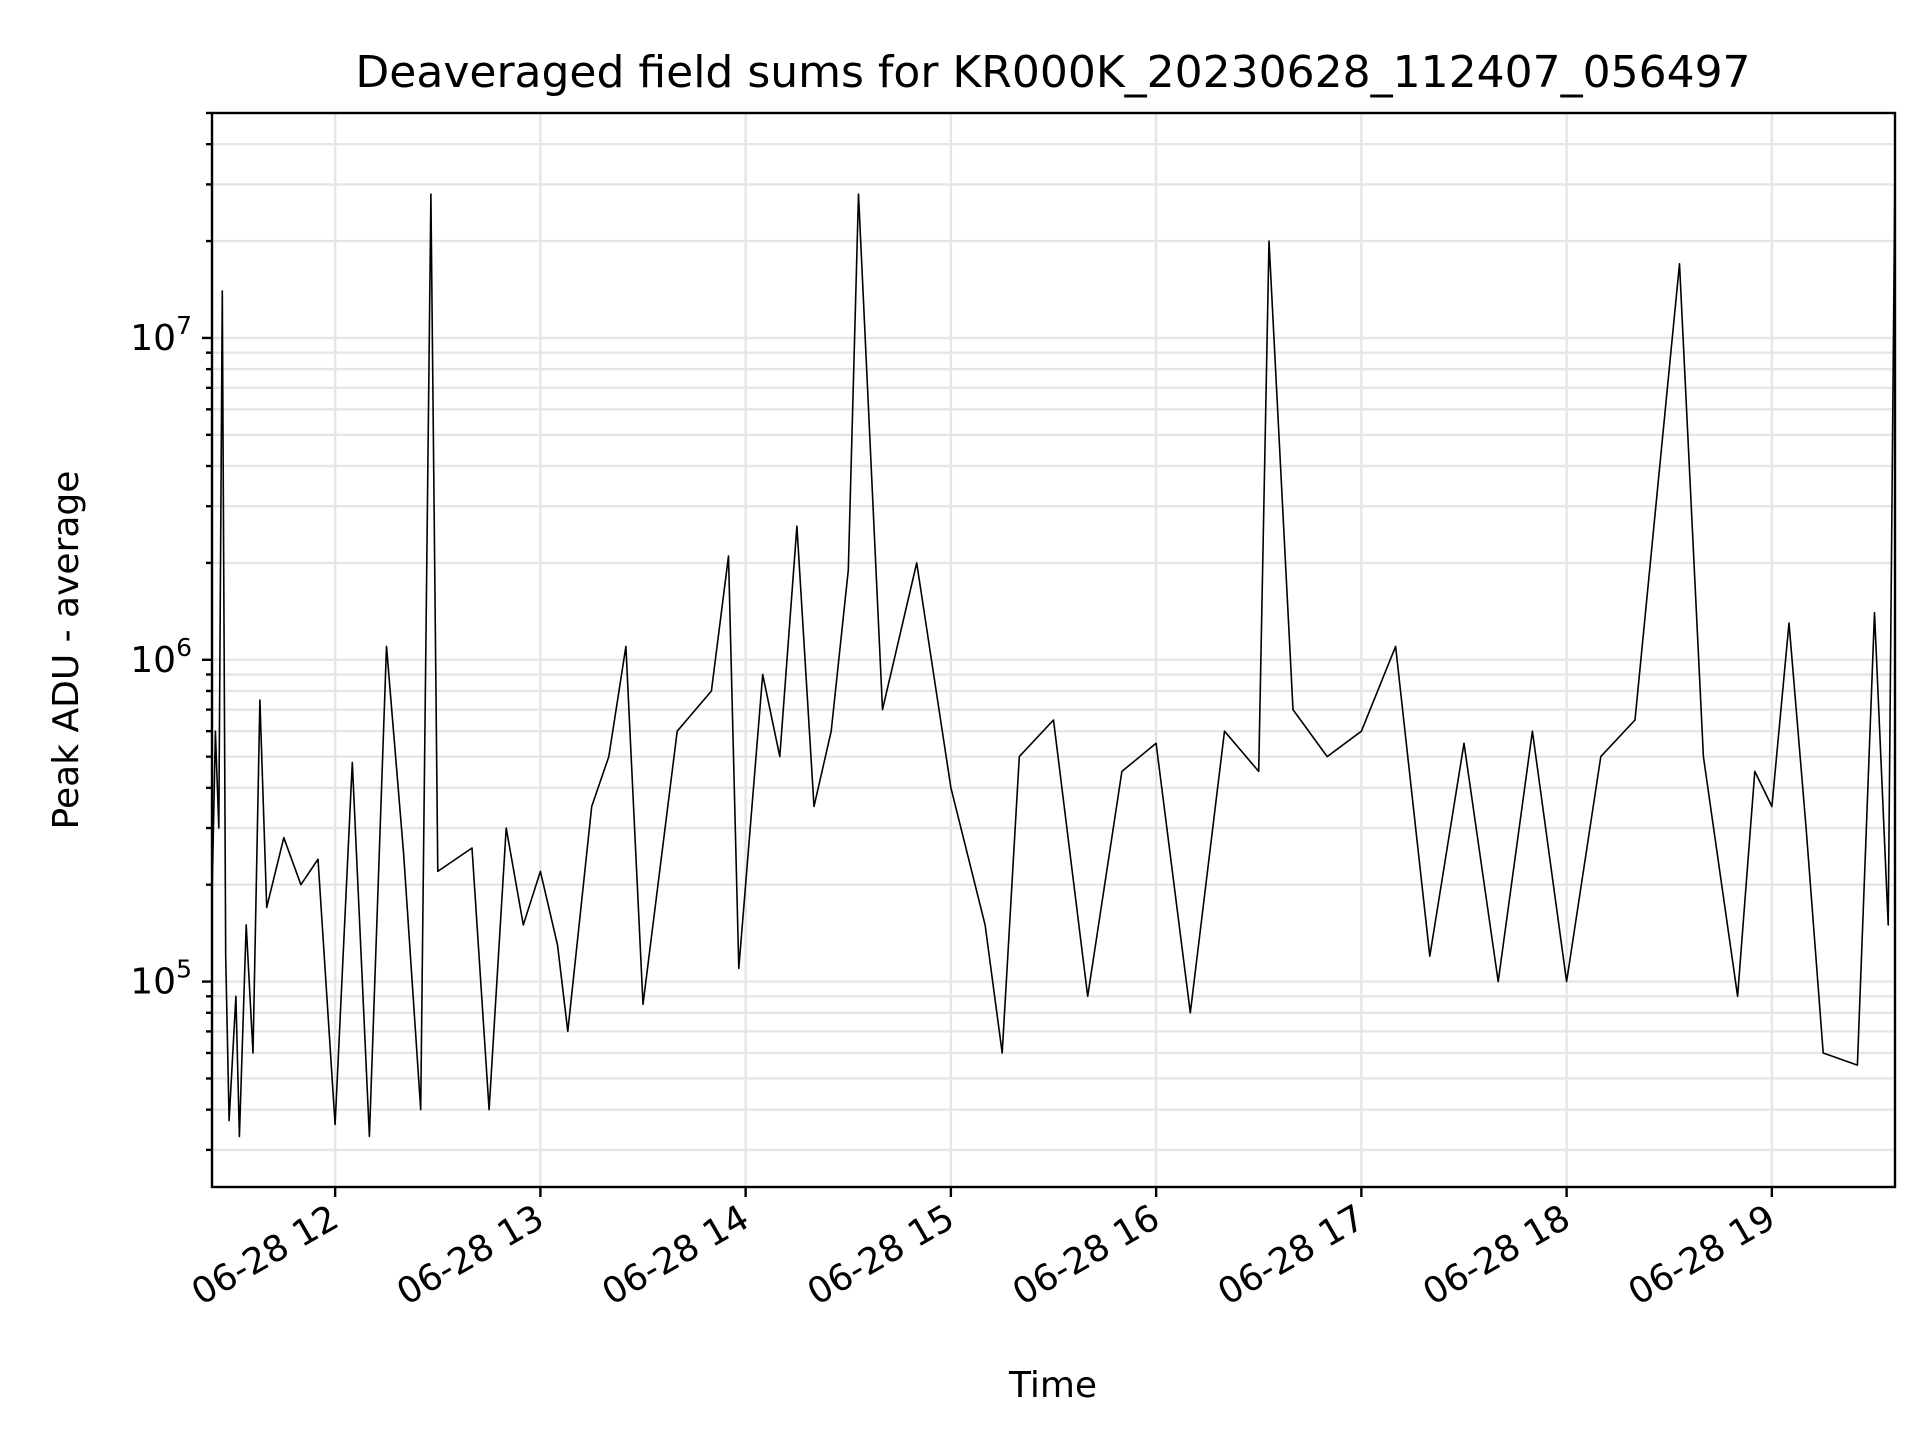  Describe the element at coordinates (161, 657) in the screenshot. I see `y-tick-label: 10⁶` at that location.